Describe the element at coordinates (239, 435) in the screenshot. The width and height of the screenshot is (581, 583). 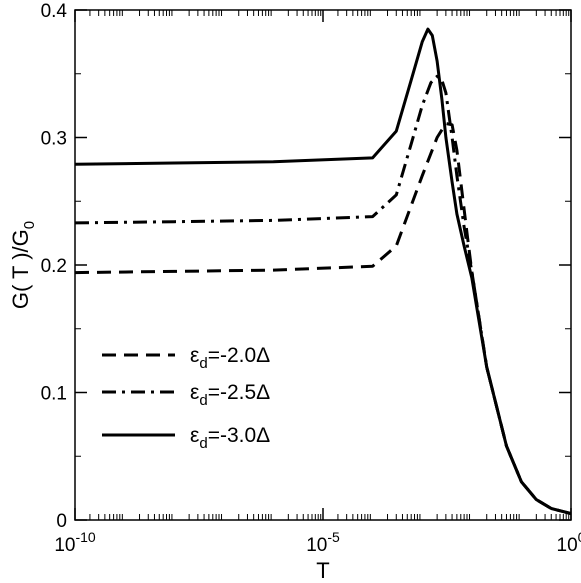
I see `legend-label-value: =-3.0Δ` at that location.